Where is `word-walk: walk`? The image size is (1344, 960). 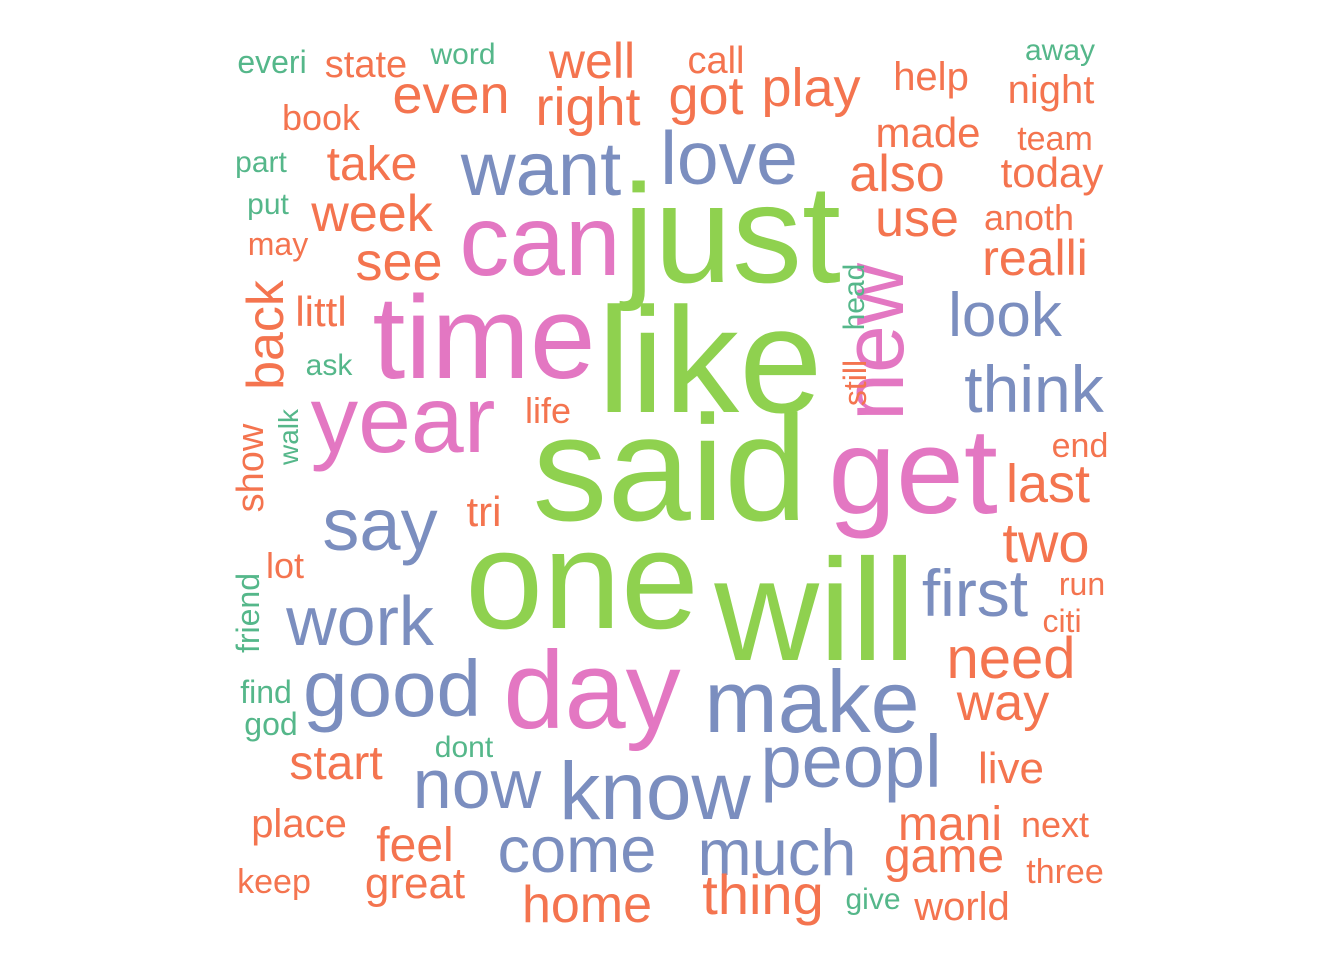
word-walk: walk is located at coordinates (288, 437).